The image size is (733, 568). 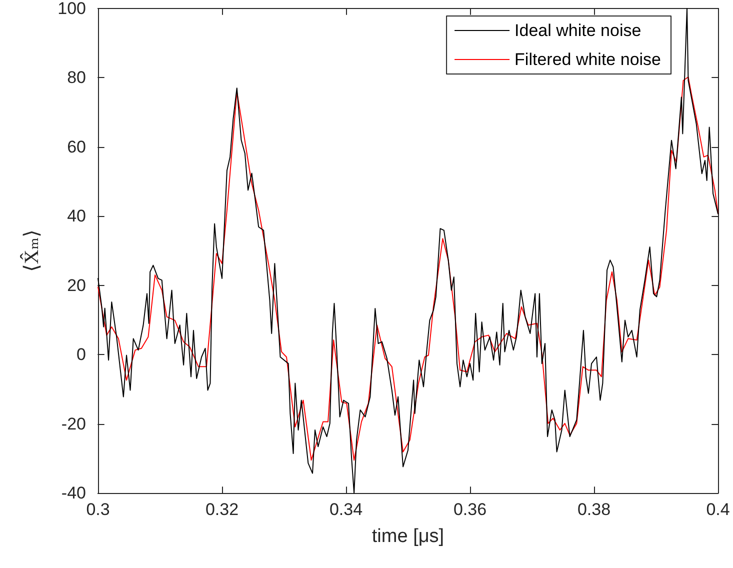 I want to click on x-tick-label: 0.32, so click(x=222, y=509).